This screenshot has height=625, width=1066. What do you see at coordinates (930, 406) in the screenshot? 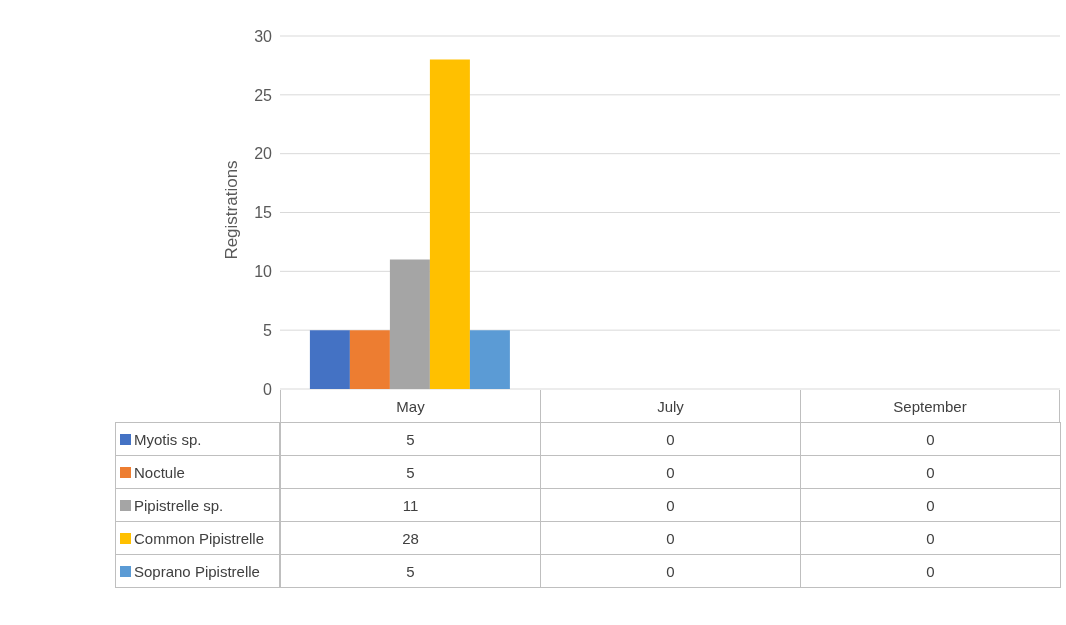
I see `x-tick-label: September` at bounding box center [930, 406].